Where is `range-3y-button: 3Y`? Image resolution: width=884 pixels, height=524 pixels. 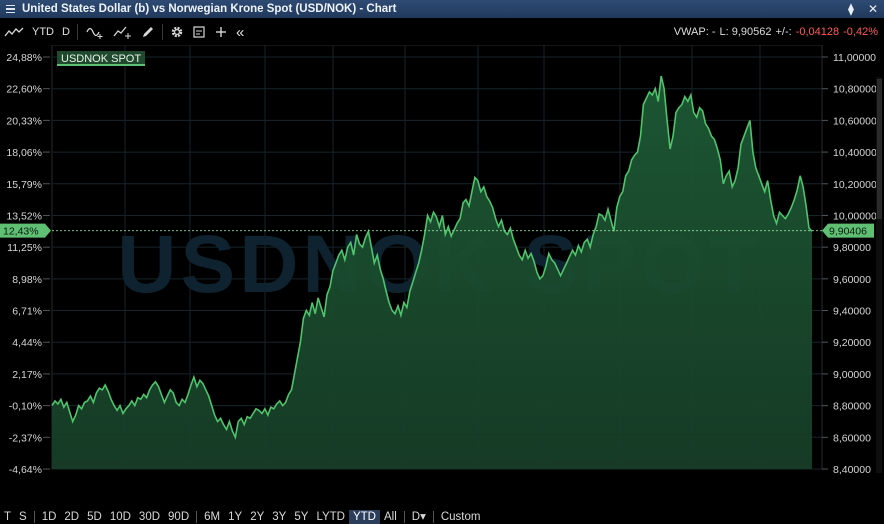
range-3y-button: 3Y is located at coordinates (279, 517).